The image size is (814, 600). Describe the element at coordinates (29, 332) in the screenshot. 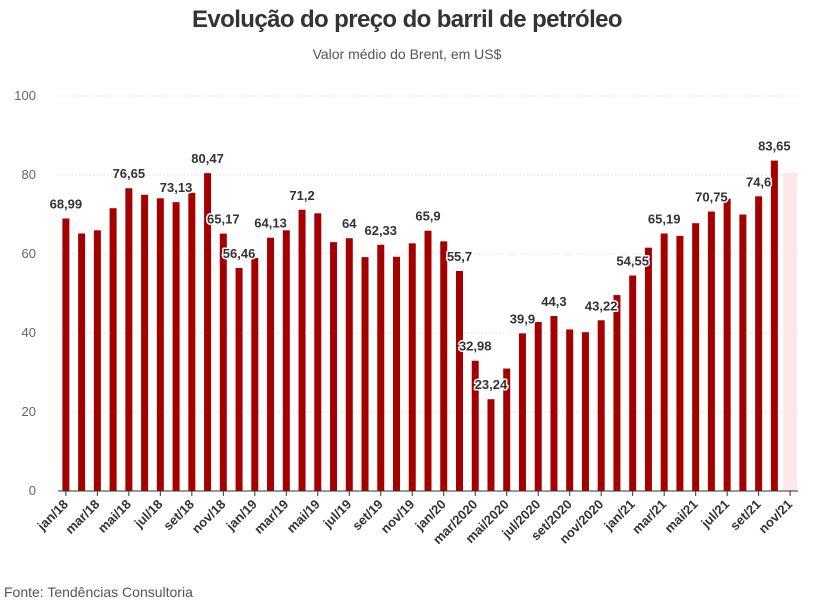

I see `y-tick-label: 40` at that location.